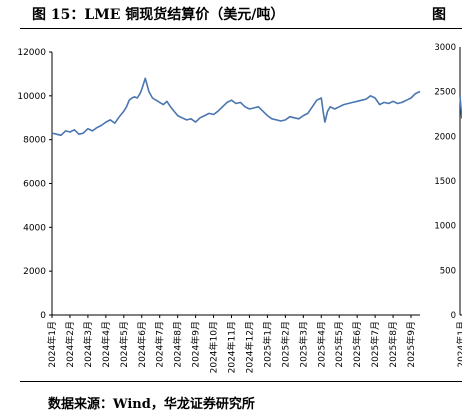  I want to click on x-tick-label: 2024年7月, so click(160, 344).